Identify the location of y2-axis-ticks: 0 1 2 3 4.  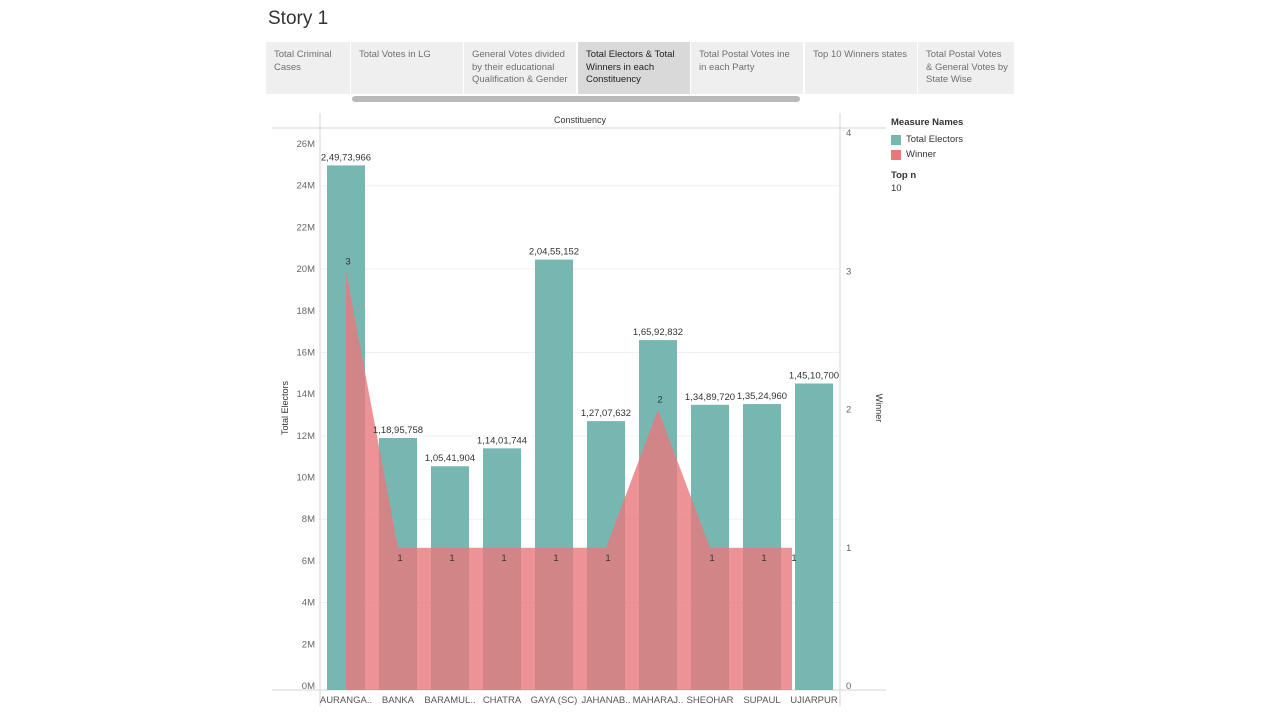
(848, 410).